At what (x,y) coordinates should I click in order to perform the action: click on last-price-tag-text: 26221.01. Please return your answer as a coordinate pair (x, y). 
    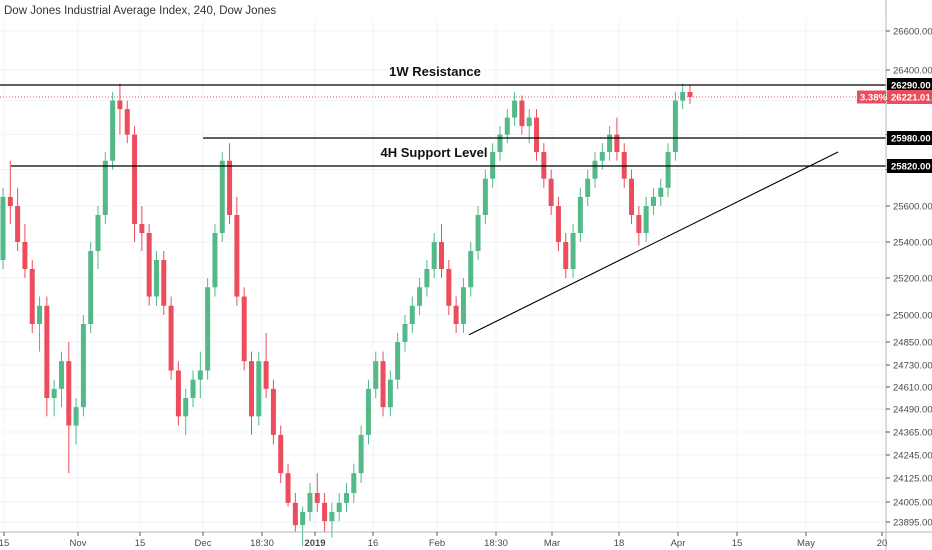
    Looking at the image, I should click on (911, 98).